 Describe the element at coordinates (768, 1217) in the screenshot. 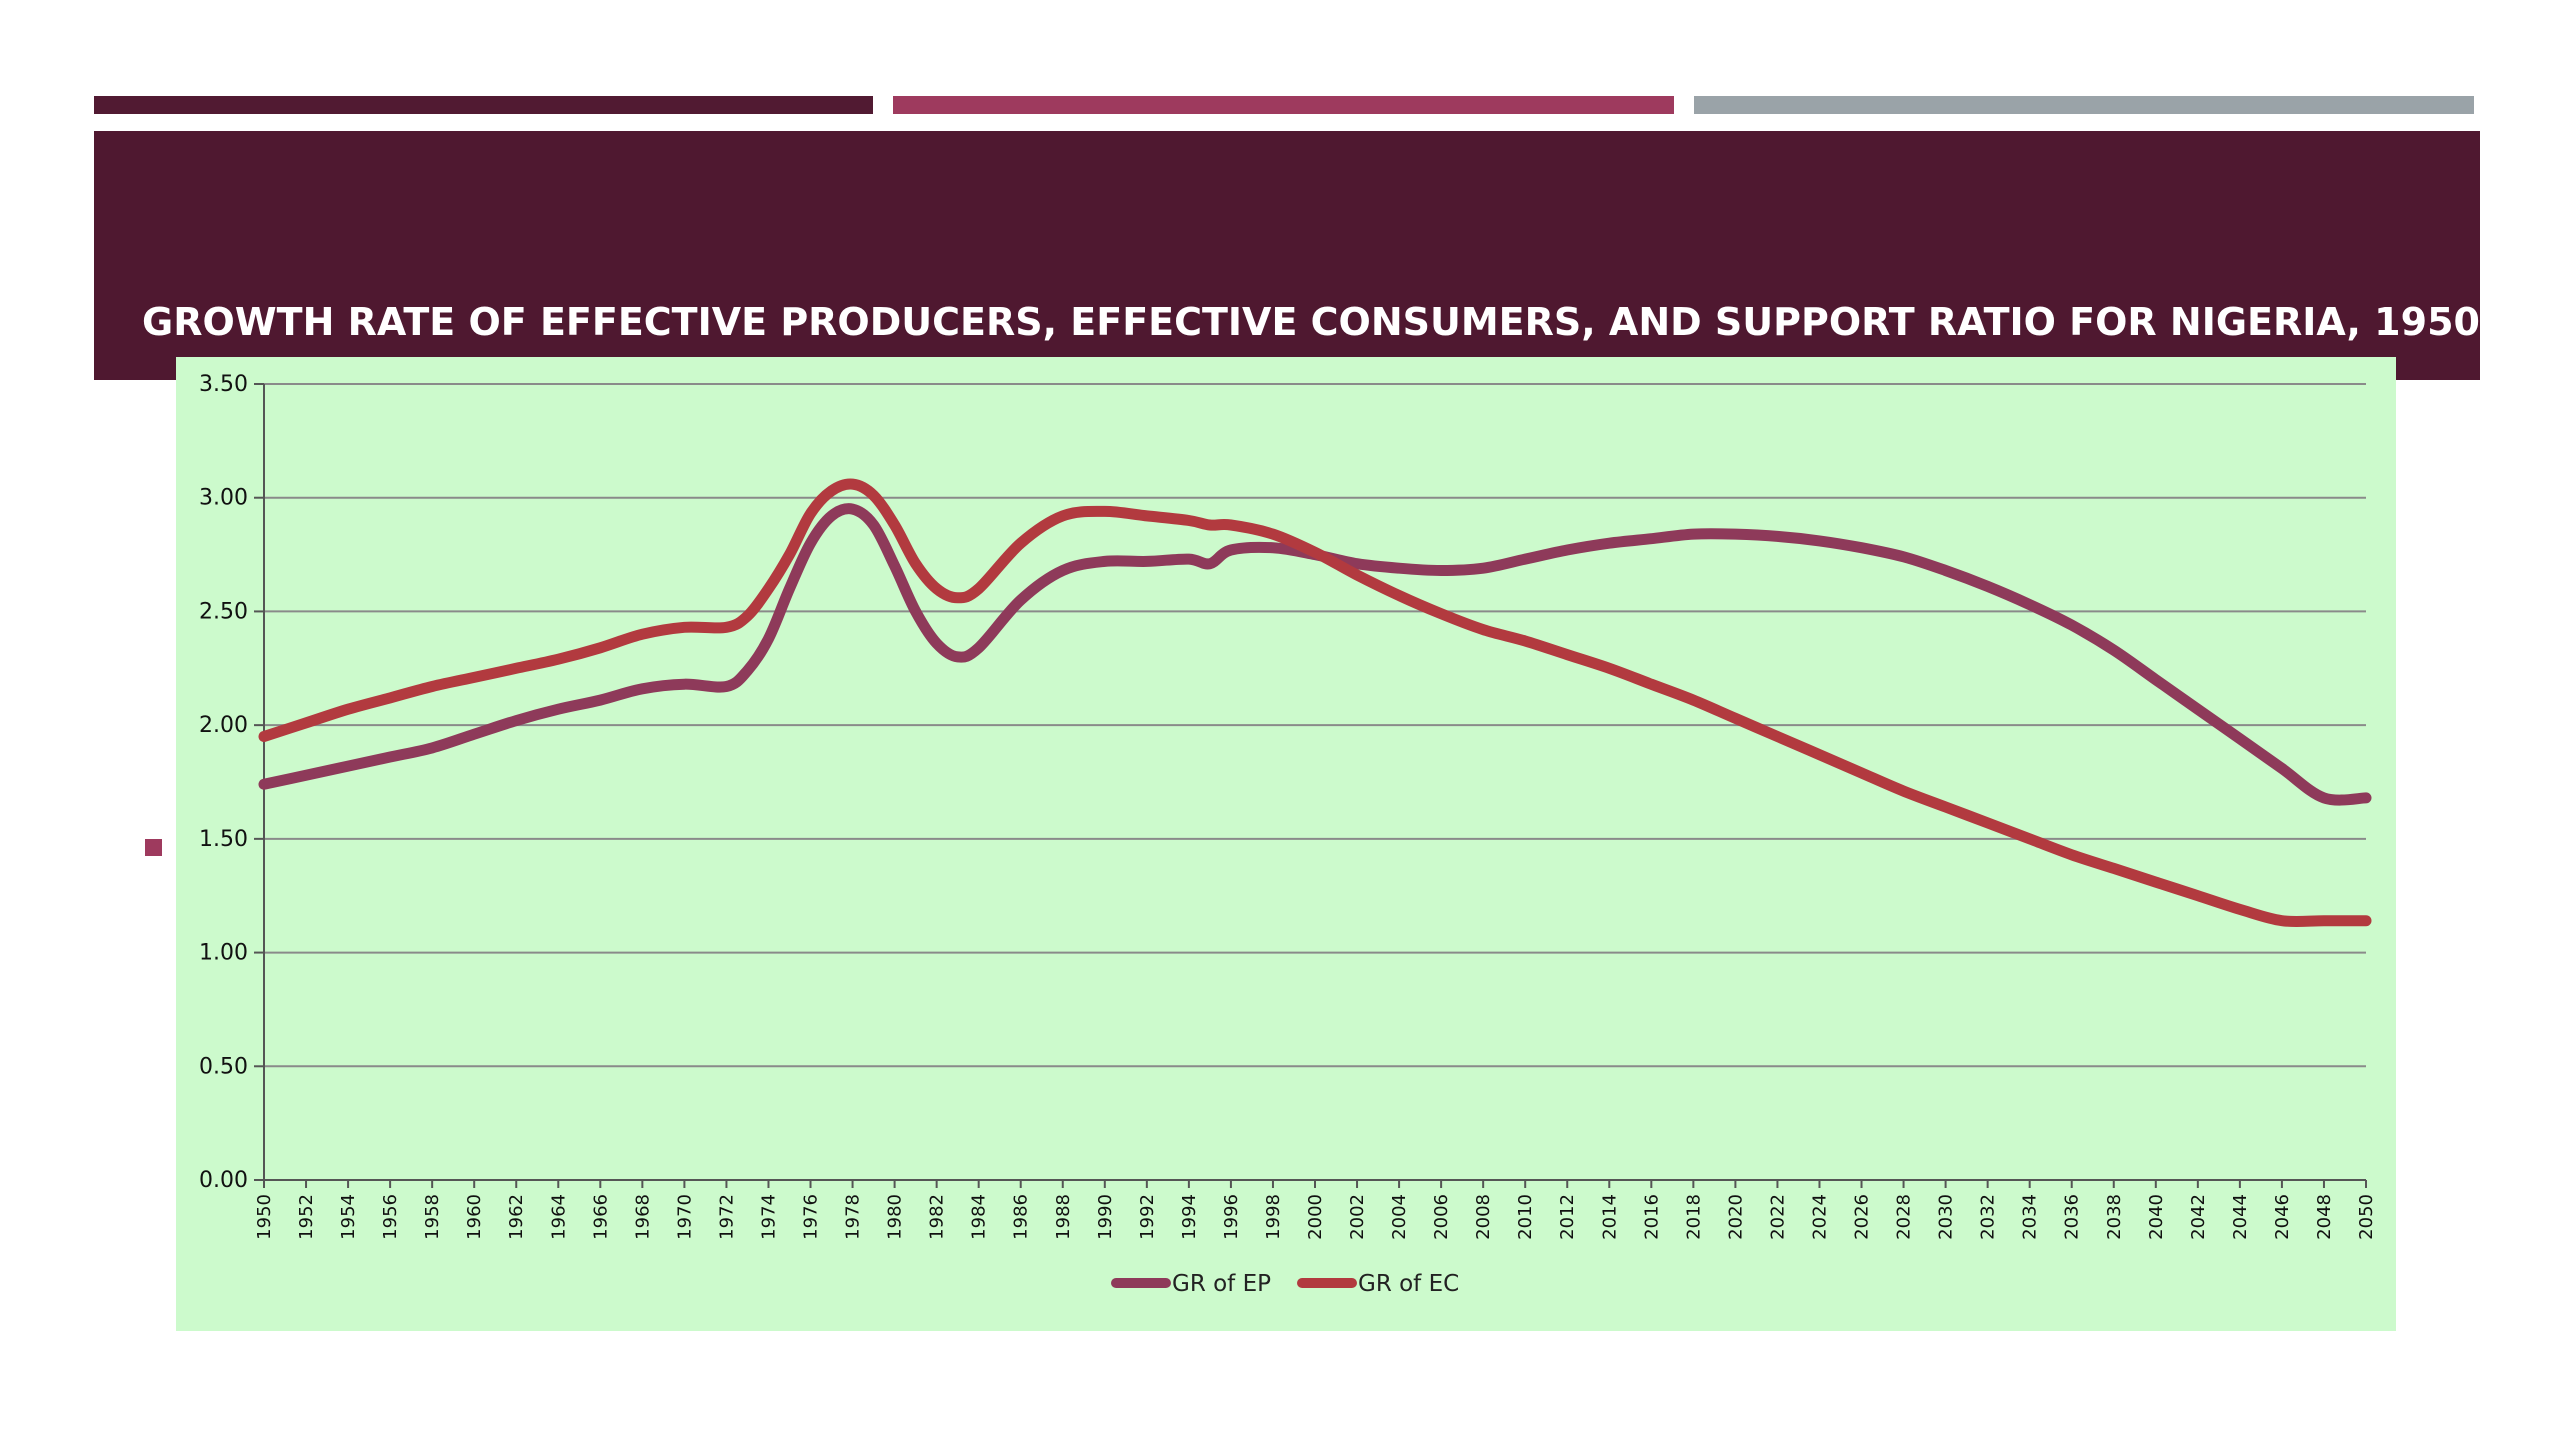

I see `x-tick-label: 1974` at that location.